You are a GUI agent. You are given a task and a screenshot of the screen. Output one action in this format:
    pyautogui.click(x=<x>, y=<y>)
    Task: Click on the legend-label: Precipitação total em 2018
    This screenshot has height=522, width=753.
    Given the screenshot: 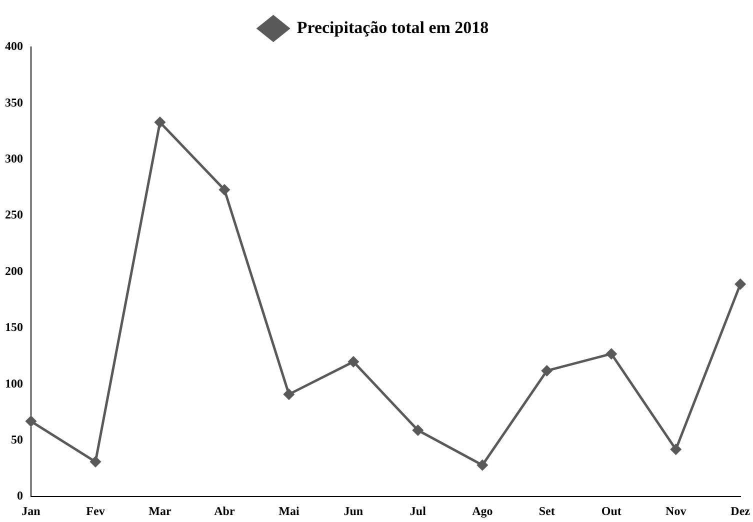 What is the action you would take?
    pyautogui.click(x=392, y=27)
    